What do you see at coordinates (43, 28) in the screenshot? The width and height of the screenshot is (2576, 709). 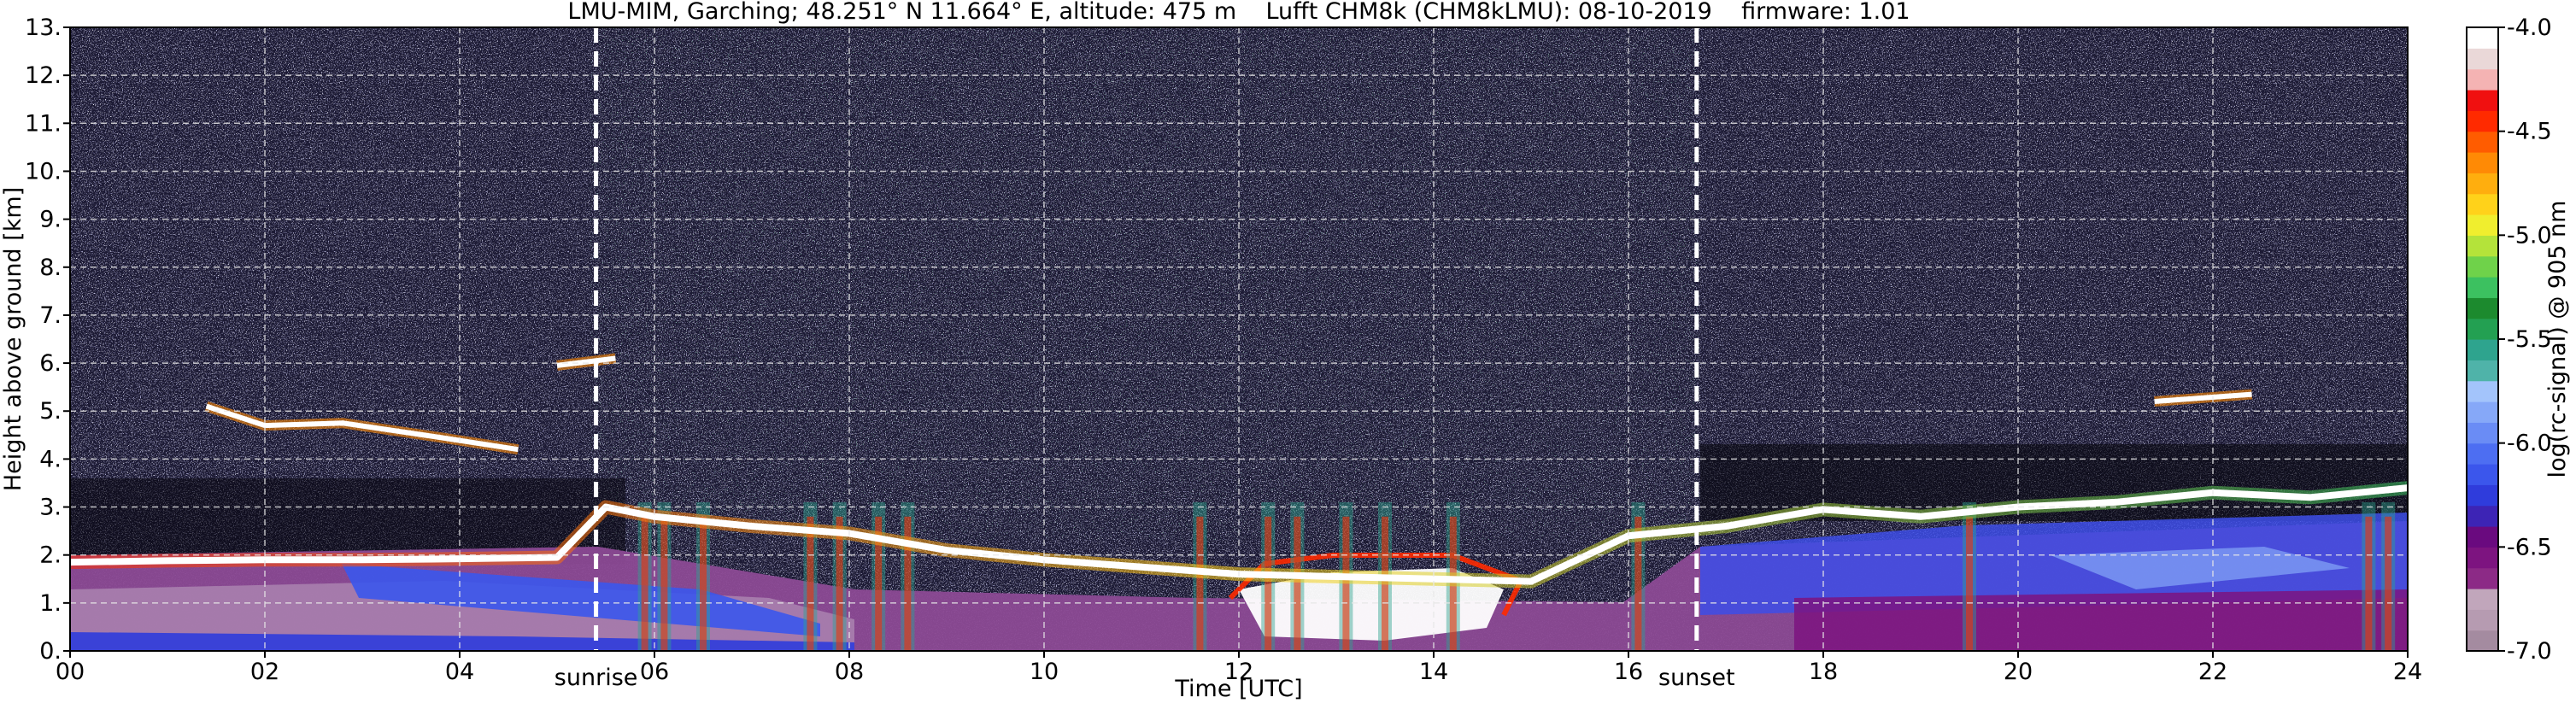 I see `y-tick-label: 13.` at bounding box center [43, 28].